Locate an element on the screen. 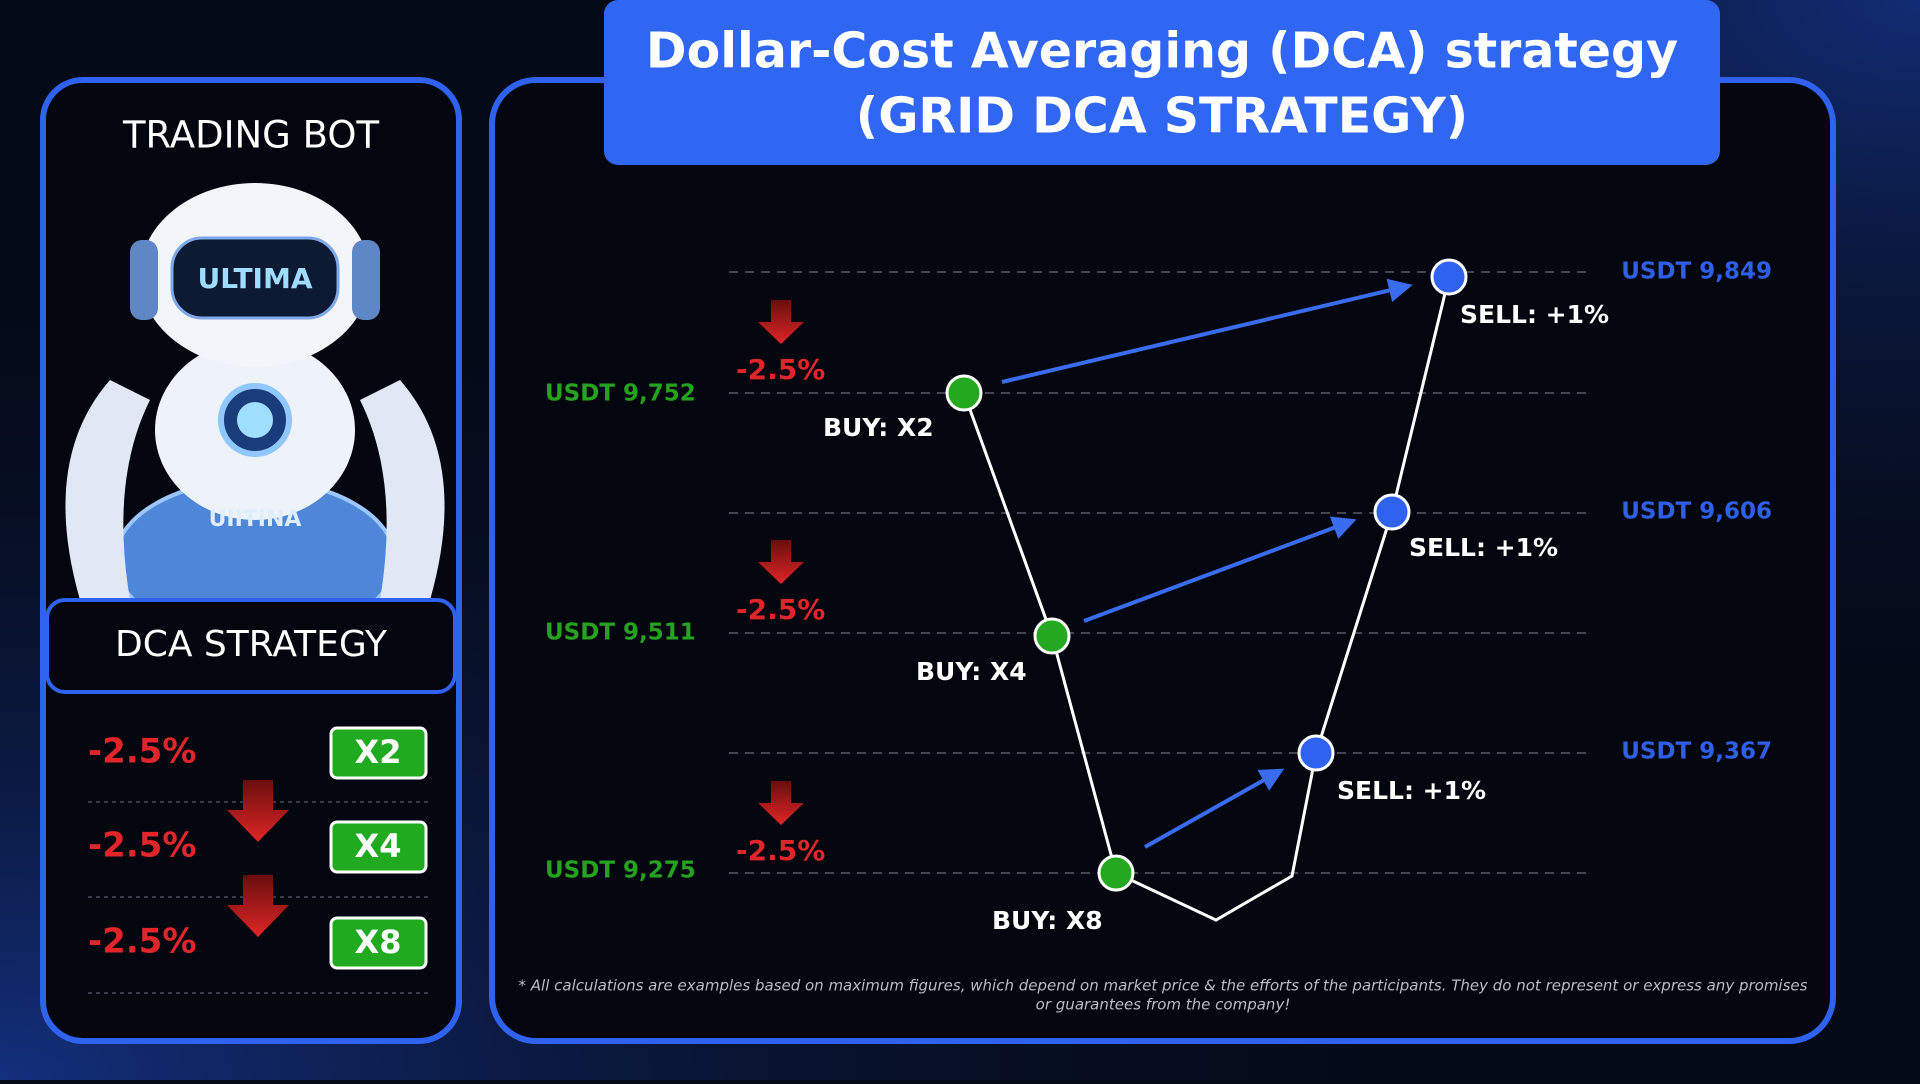 The width and height of the screenshot is (1920, 1084). buy-price: USDT 9,752 is located at coordinates (620, 394).